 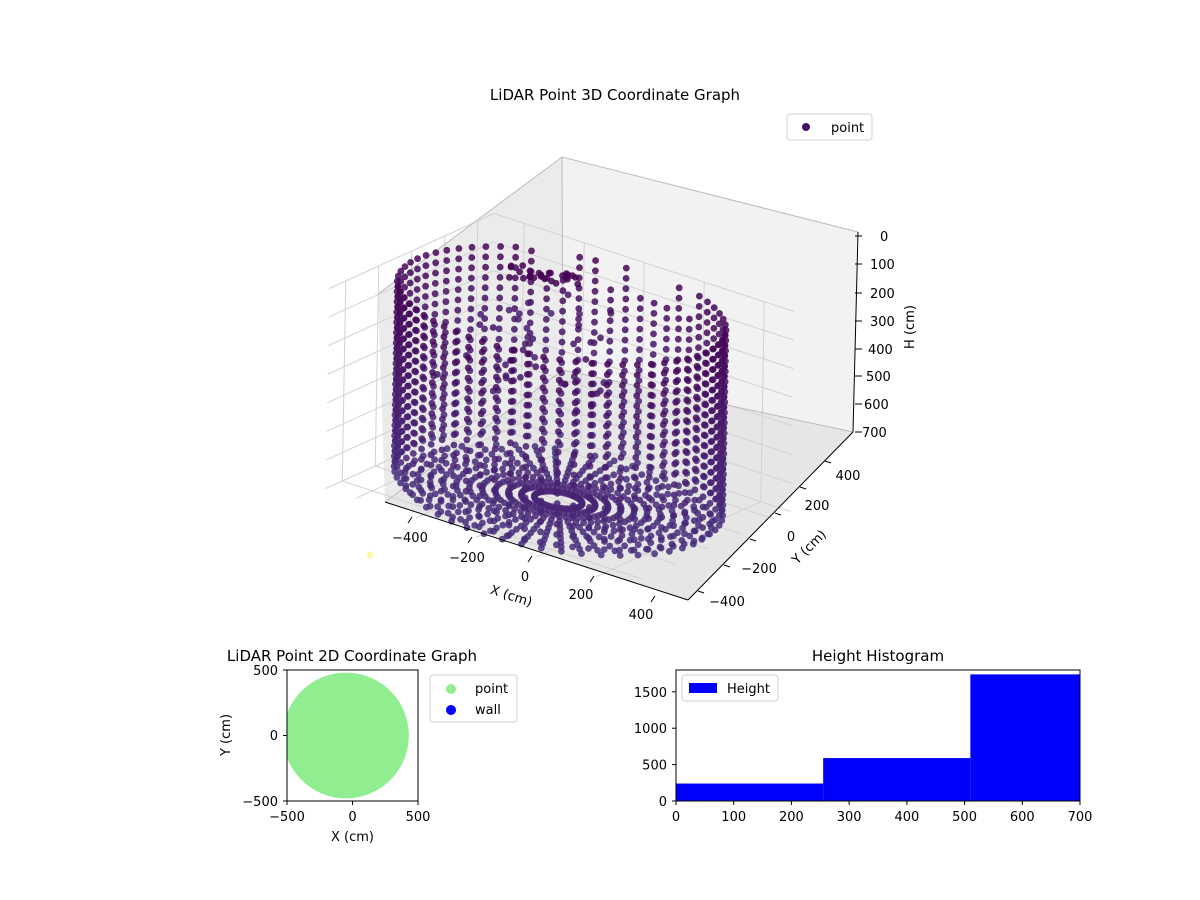 I want to click on z-tick-label-3d: 700, so click(x=874, y=433).